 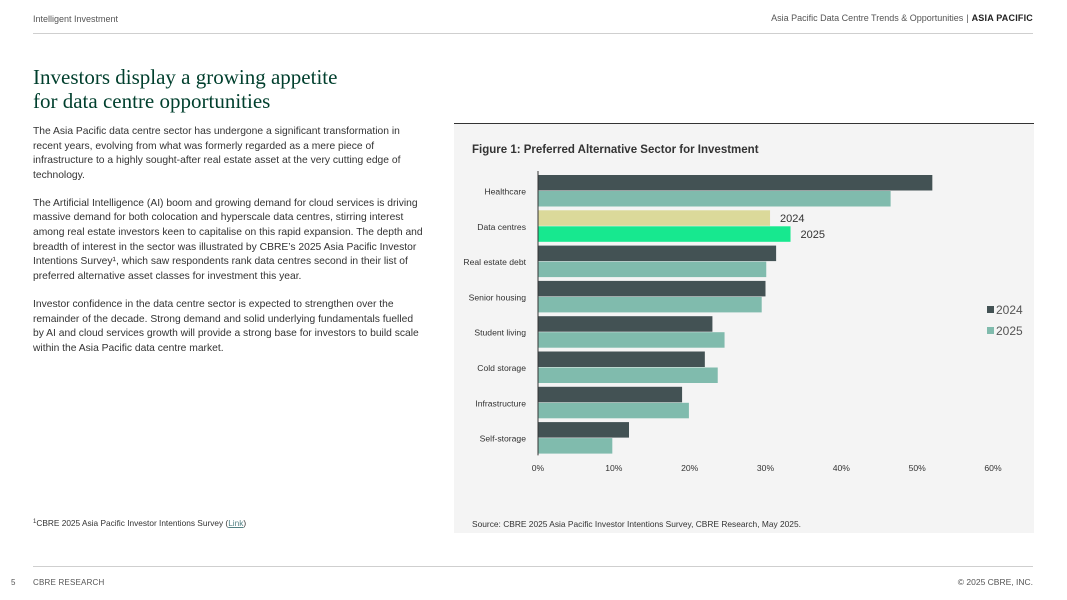 I want to click on x-tick-label: 30%, so click(x=766, y=468).